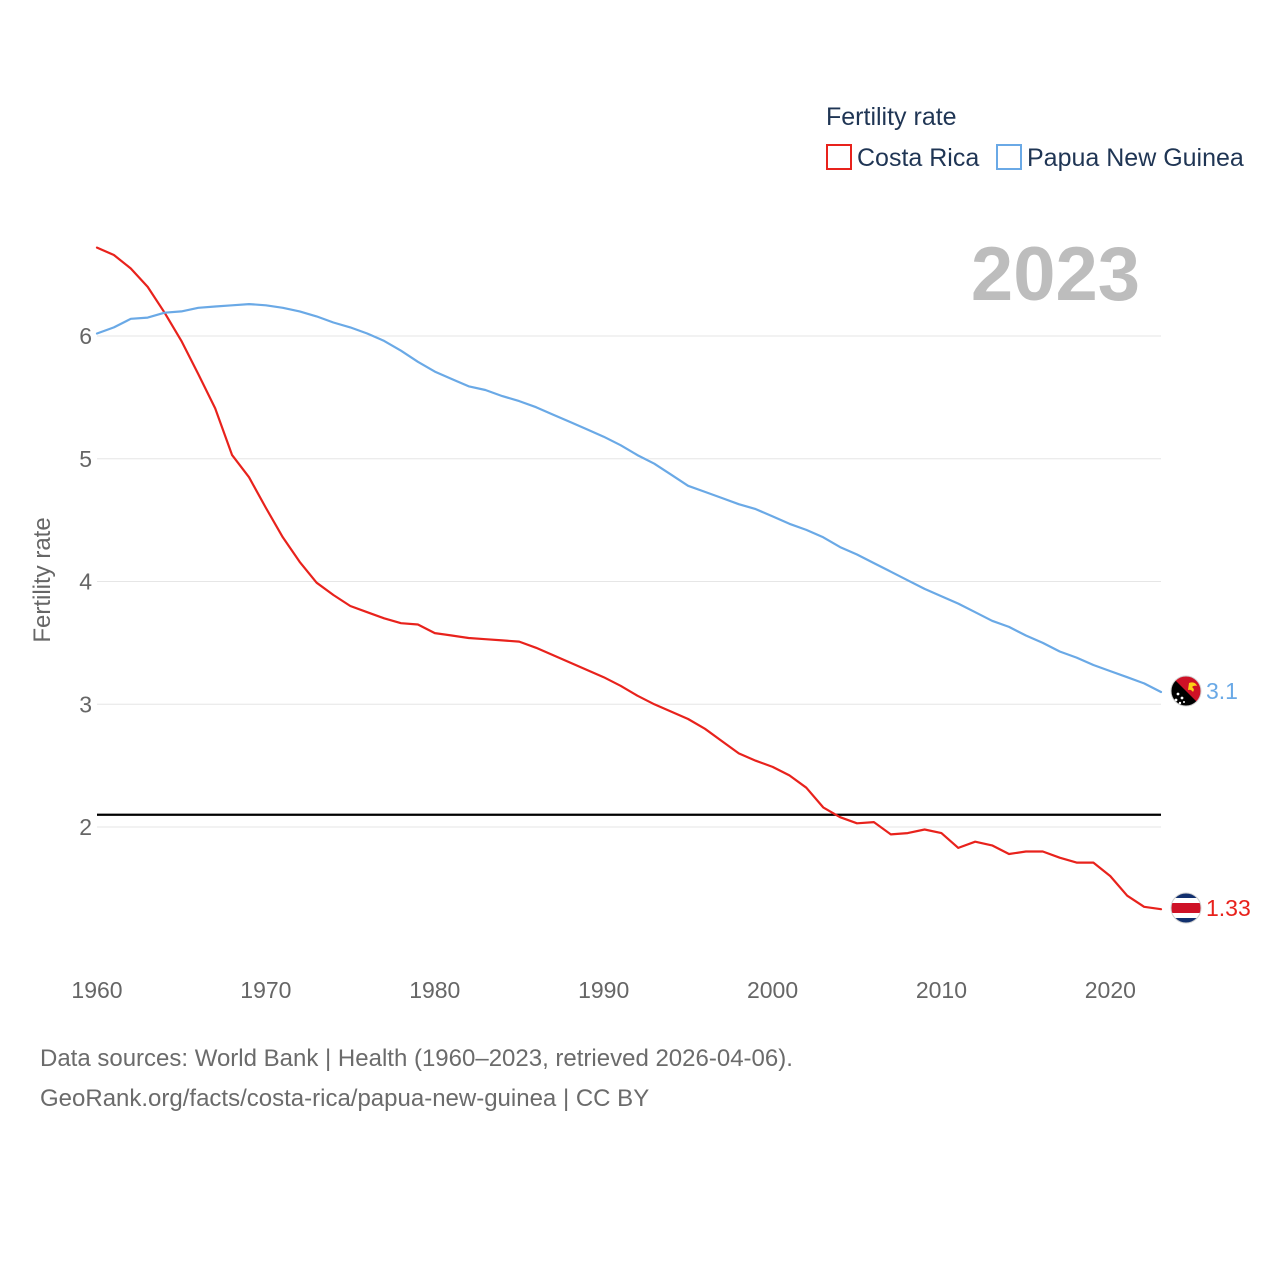 The height and width of the screenshot is (1280, 1280). I want to click on end-marker-papua-new-guinea: 3.1, so click(1204, 691).